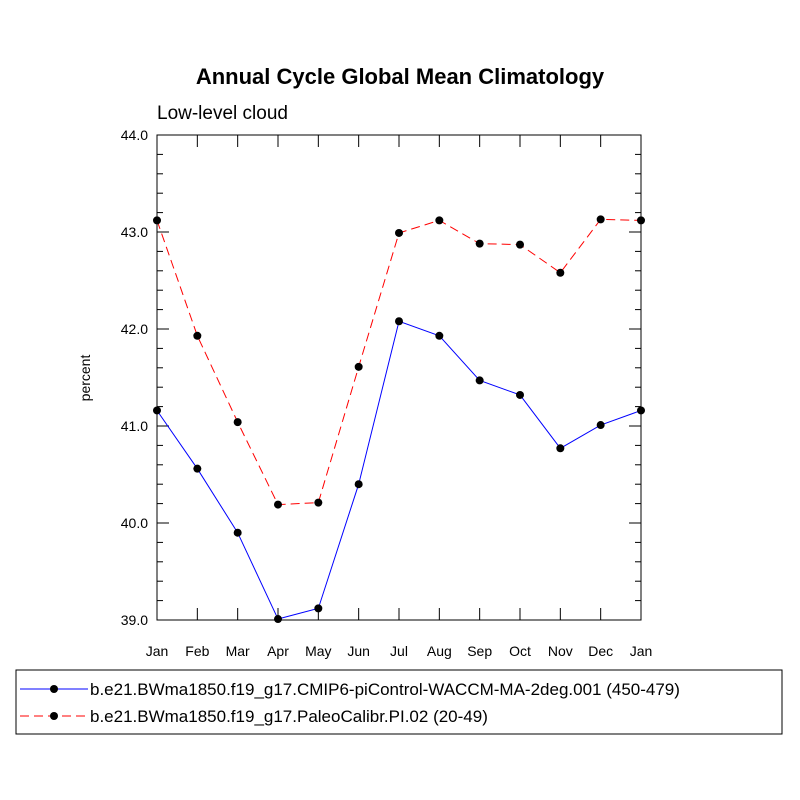 The width and height of the screenshot is (800, 800). I want to click on x-tick-label: Nov, so click(560, 651).